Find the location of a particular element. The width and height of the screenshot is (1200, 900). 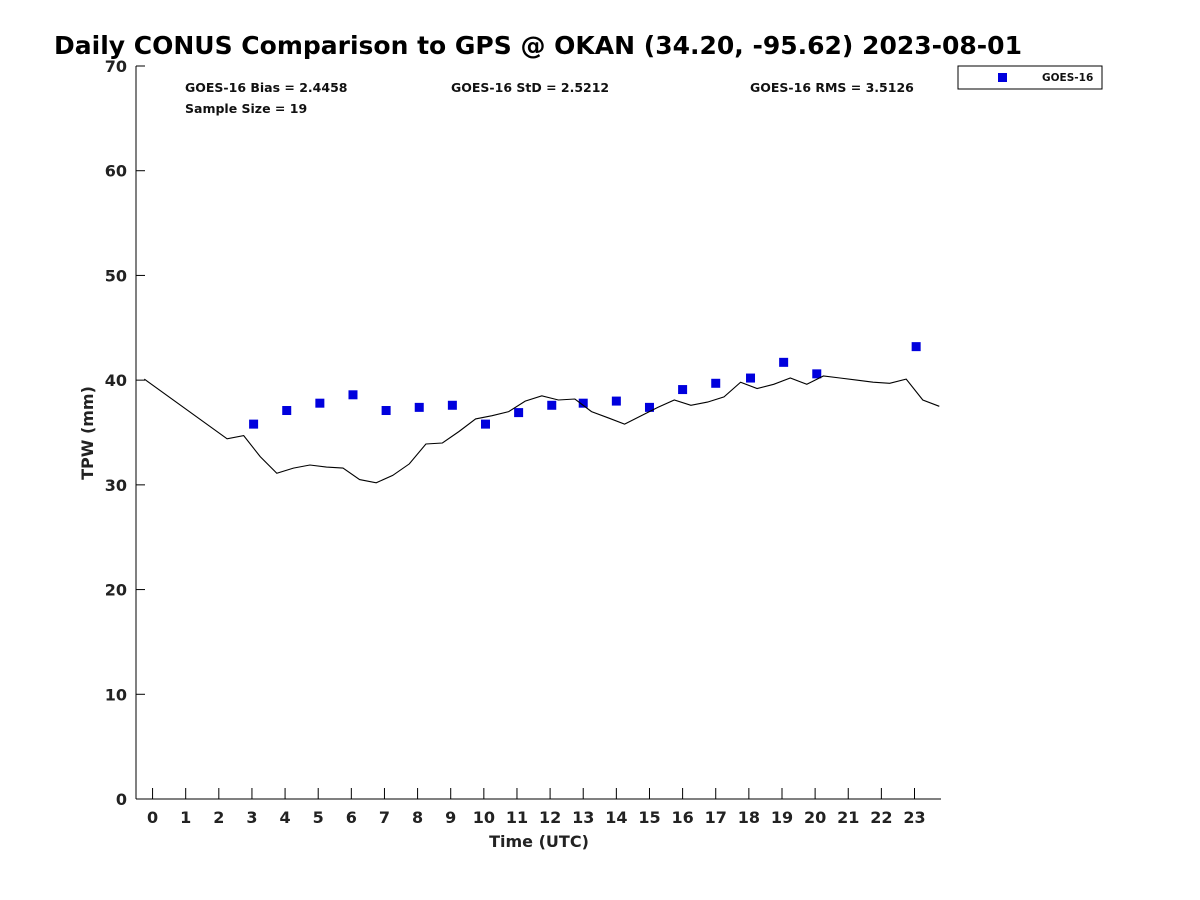

x-tick-label: 2 is located at coordinates (218, 817).